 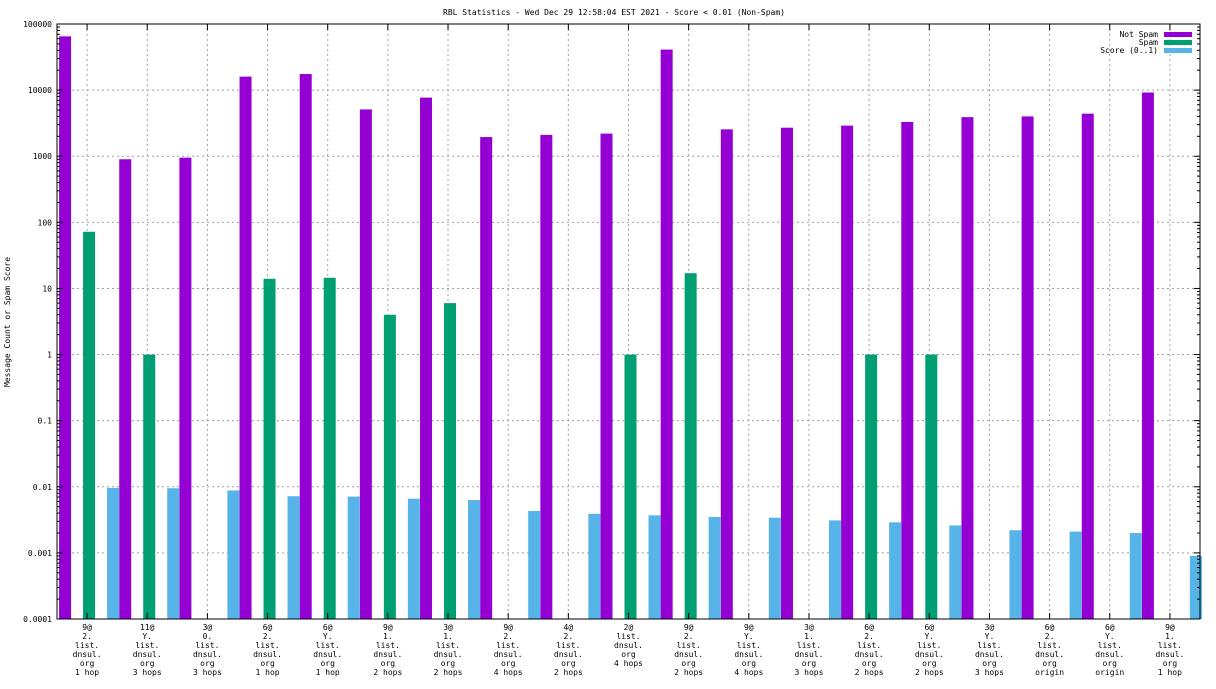 What do you see at coordinates (147, 627) in the screenshot?
I see `x-tick-label-line: 11@` at bounding box center [147, 627].